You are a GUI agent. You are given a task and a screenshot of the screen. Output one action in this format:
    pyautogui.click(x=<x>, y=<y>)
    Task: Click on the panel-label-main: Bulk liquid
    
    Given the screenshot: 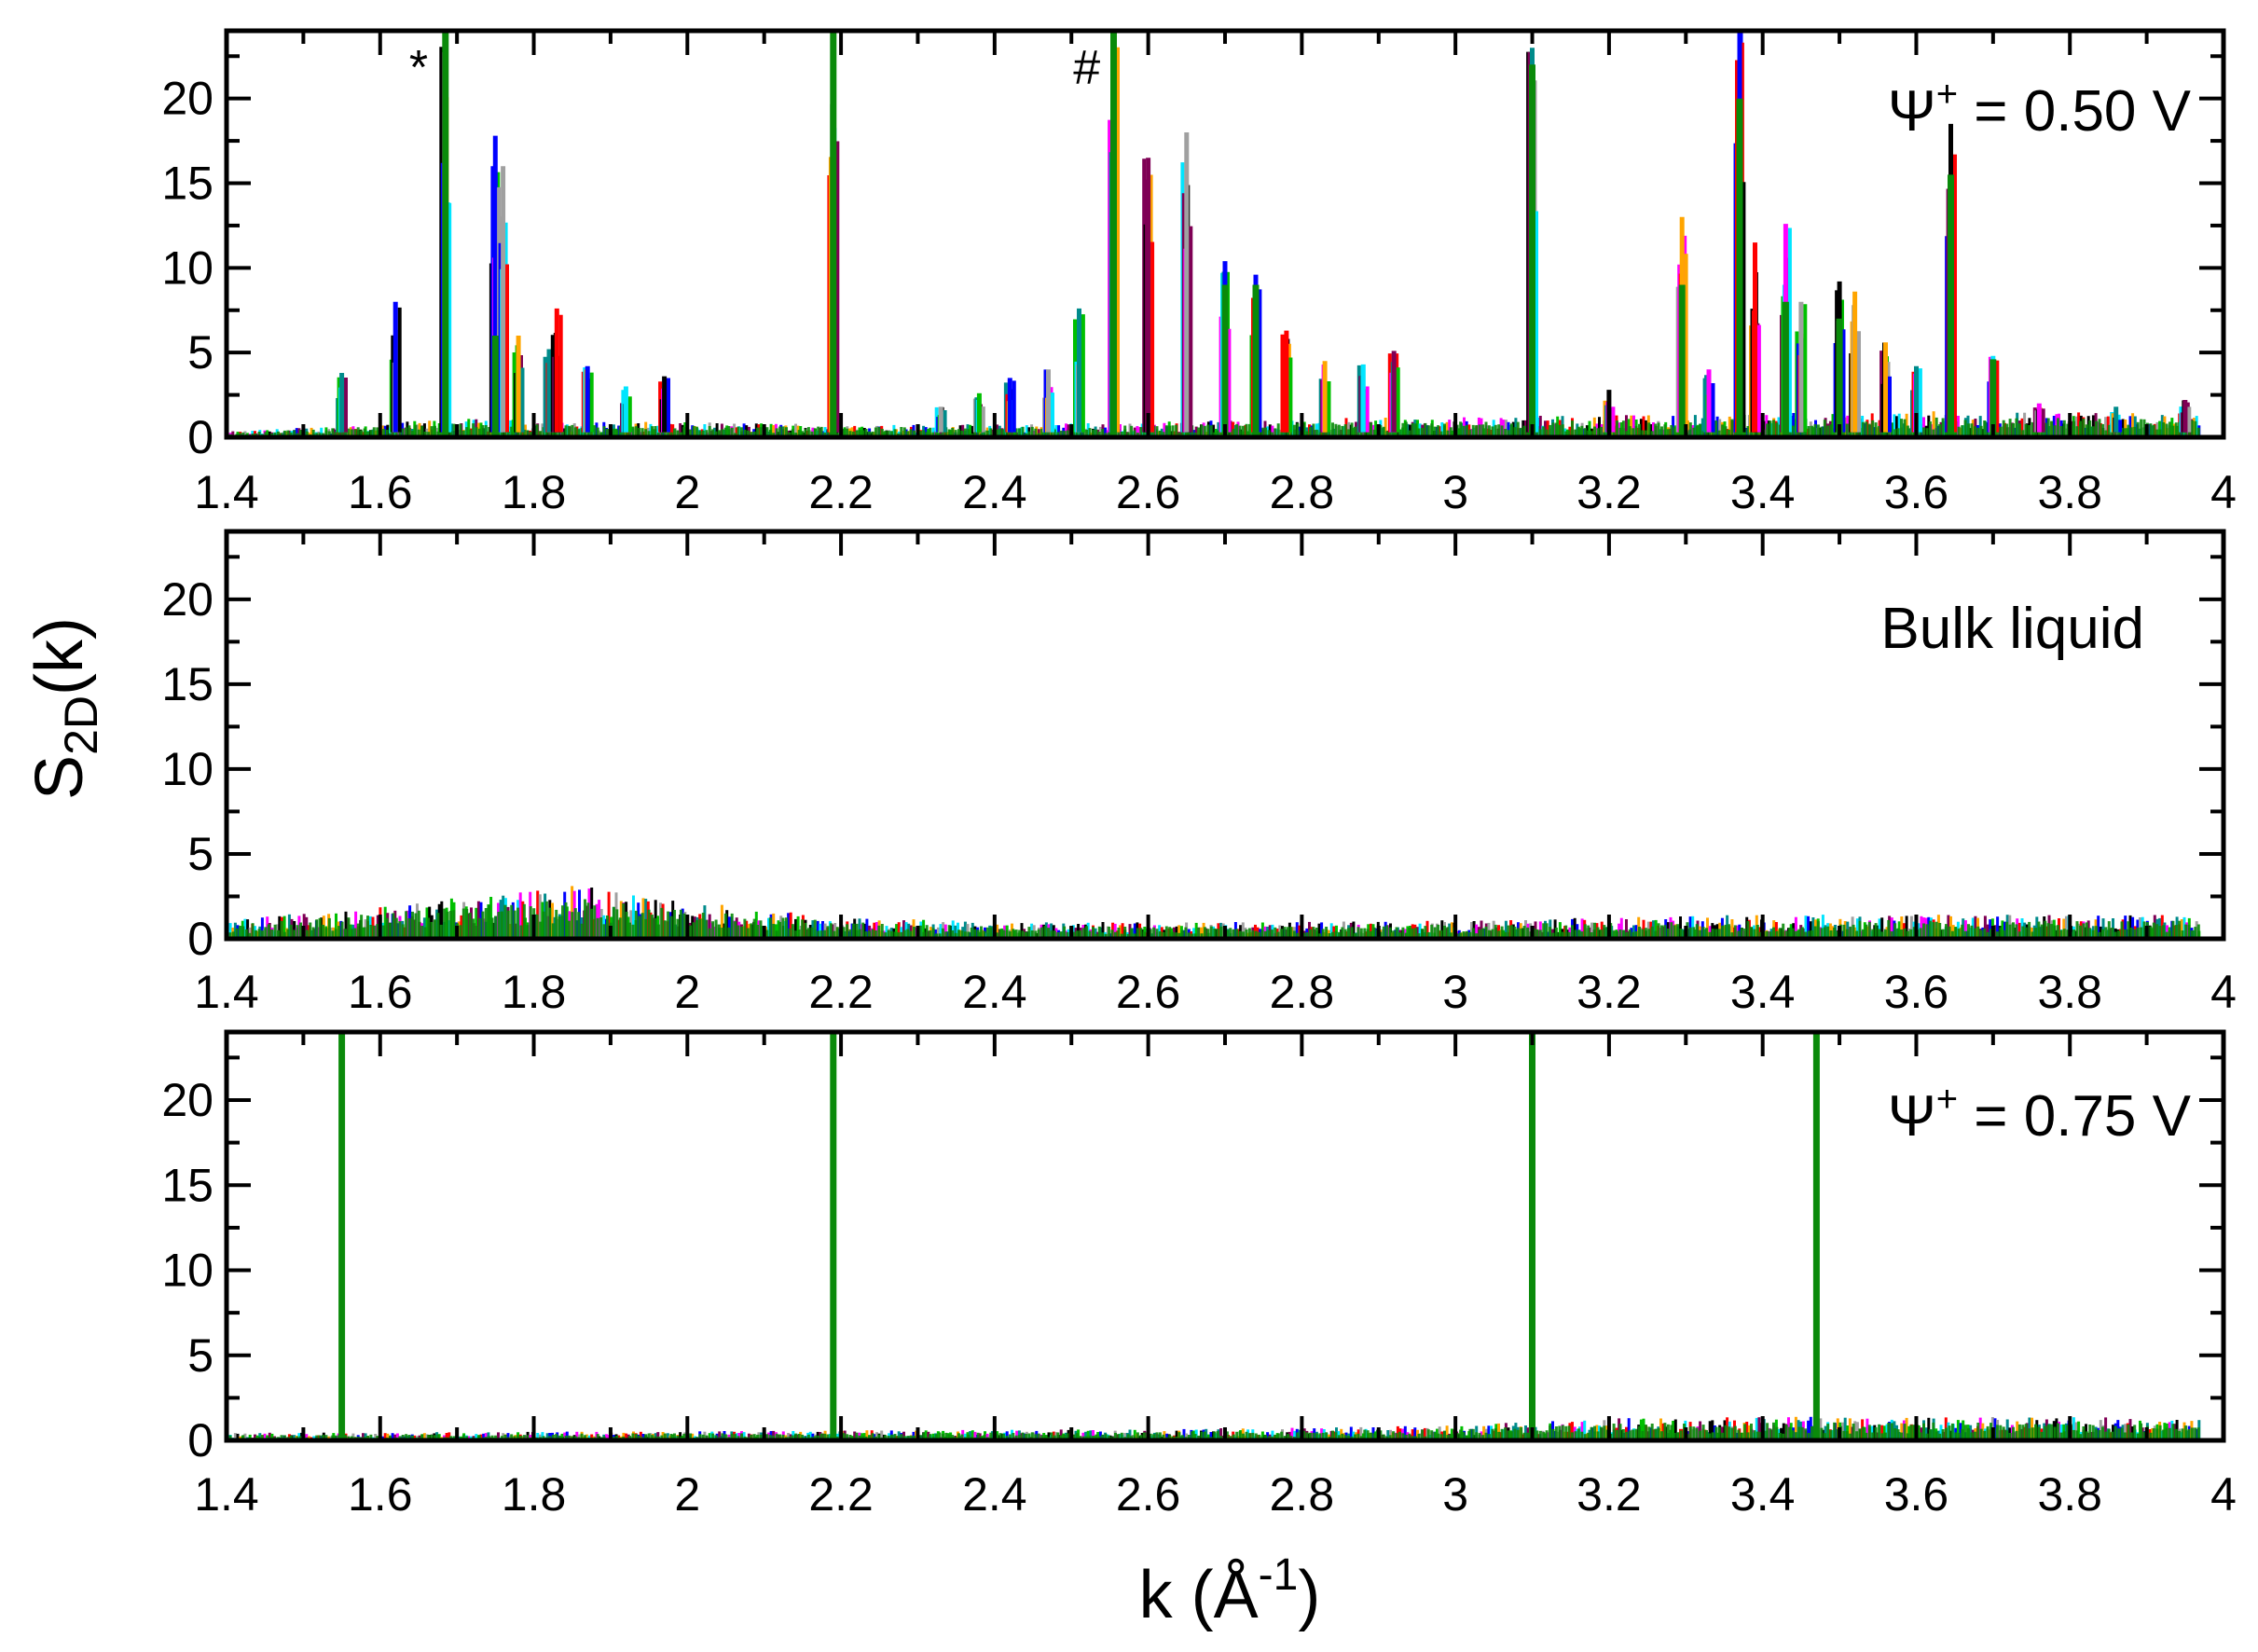 What is the action you would take?
    pyautogui.click(x=2012, y=629)
    